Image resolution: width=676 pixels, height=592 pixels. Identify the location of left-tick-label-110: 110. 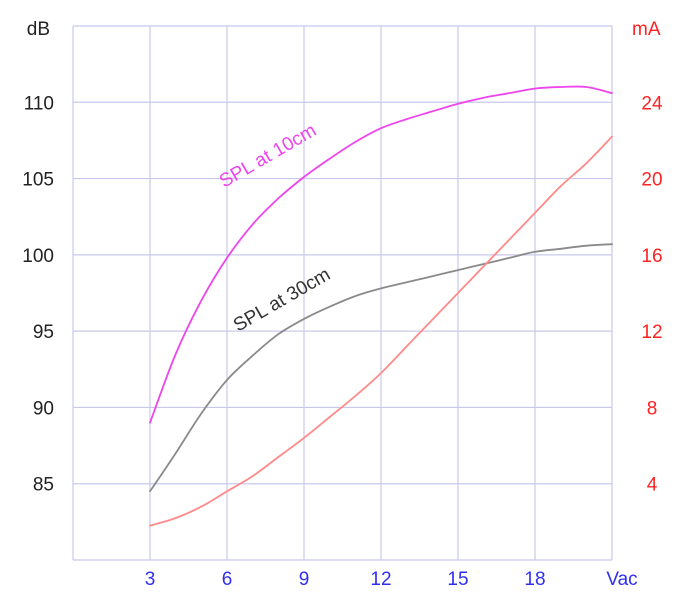
(39, 103).